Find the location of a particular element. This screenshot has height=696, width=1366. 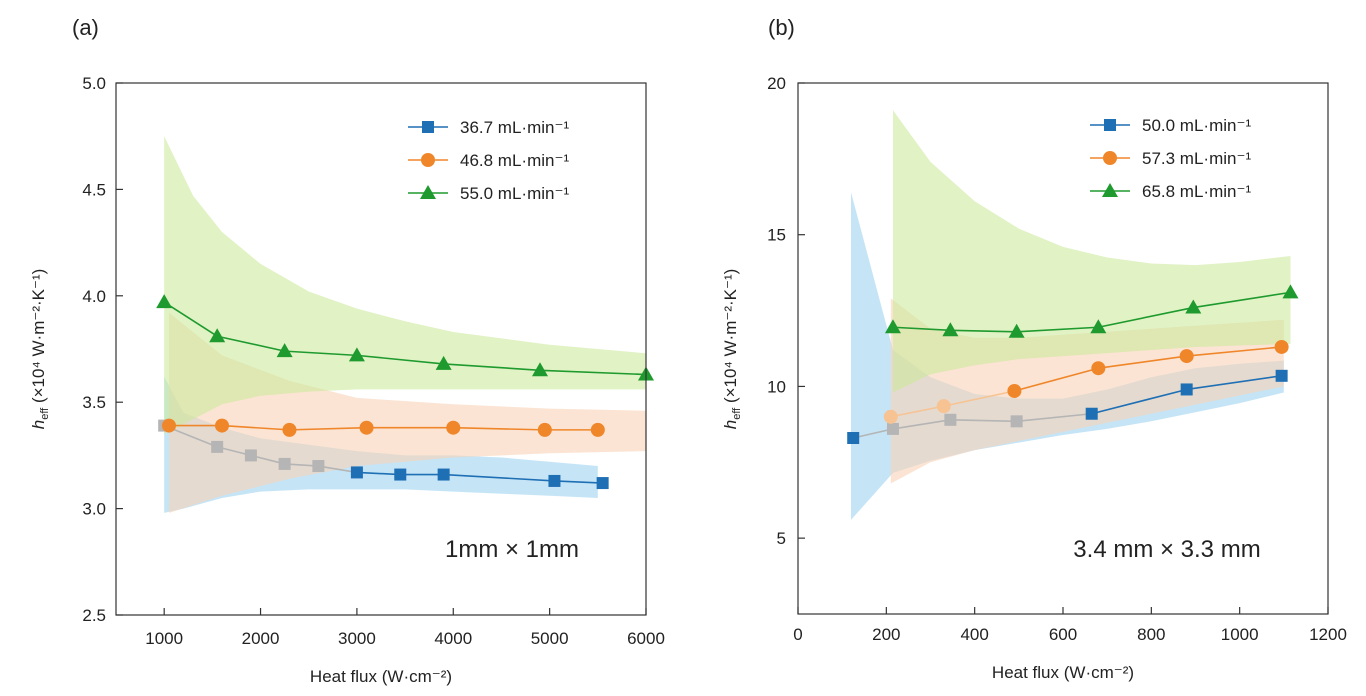

panel-a-x-tick-label: 6000 is located at coordinates (646, 638).